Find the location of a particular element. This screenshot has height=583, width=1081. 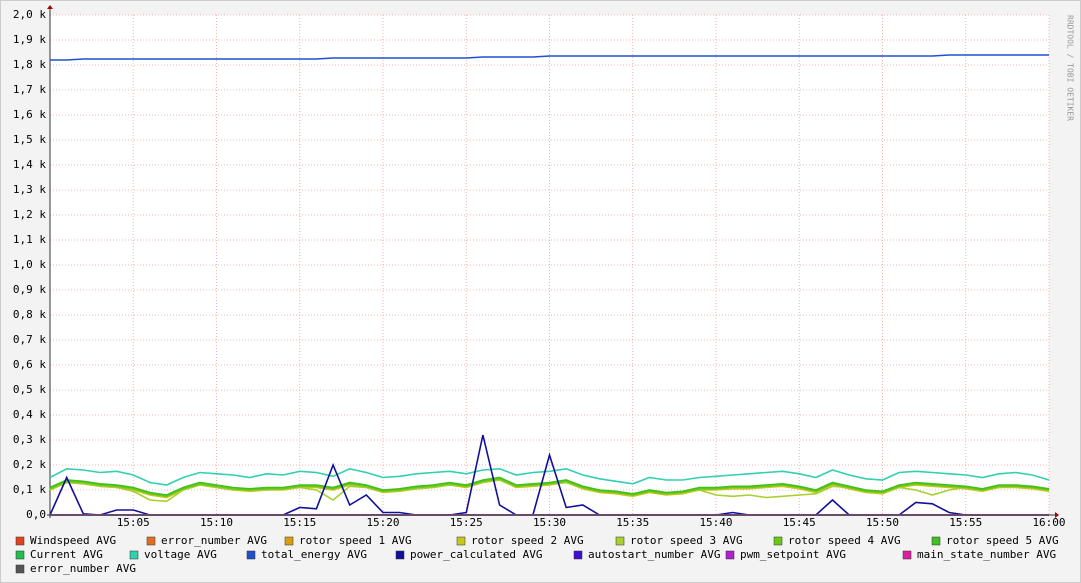

y-tick-label: 0,5 k is located at coordinates (29, 389).